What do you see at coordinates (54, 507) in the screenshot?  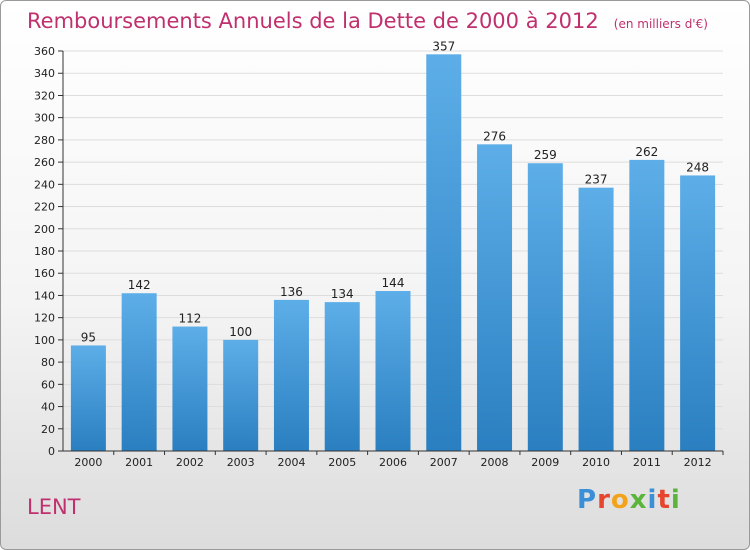 I see `commune-name: LENT` at bounding box center [54, 507].